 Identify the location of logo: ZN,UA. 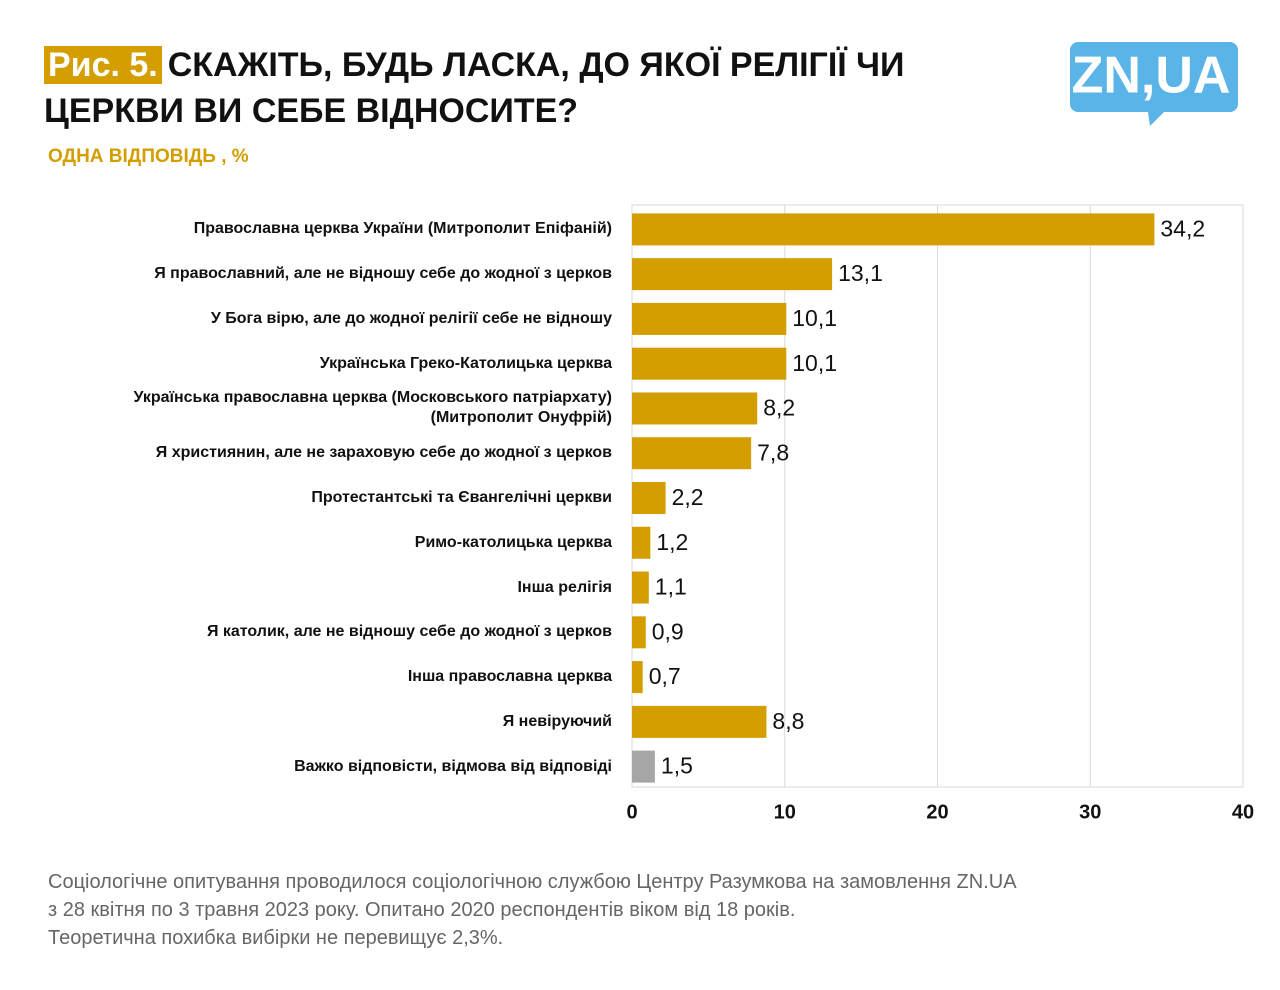
(1154, 84).